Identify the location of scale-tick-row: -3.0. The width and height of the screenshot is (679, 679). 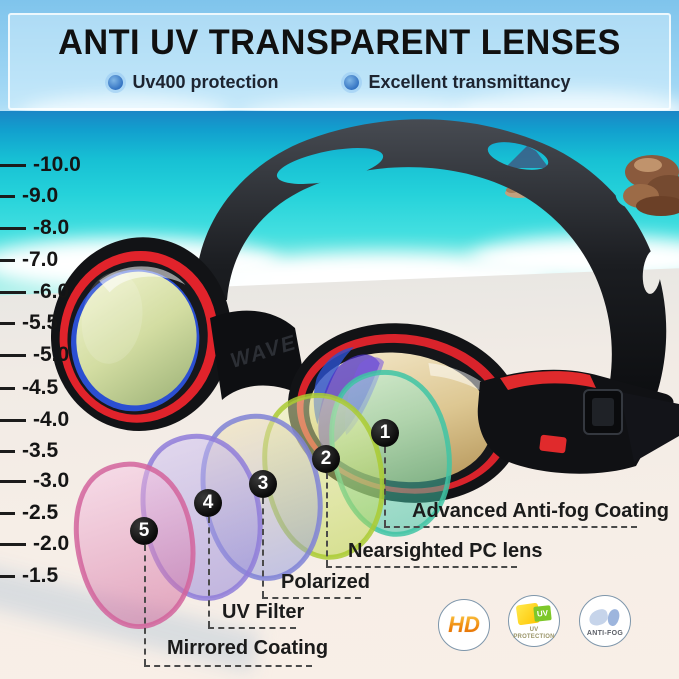
(34, 481).